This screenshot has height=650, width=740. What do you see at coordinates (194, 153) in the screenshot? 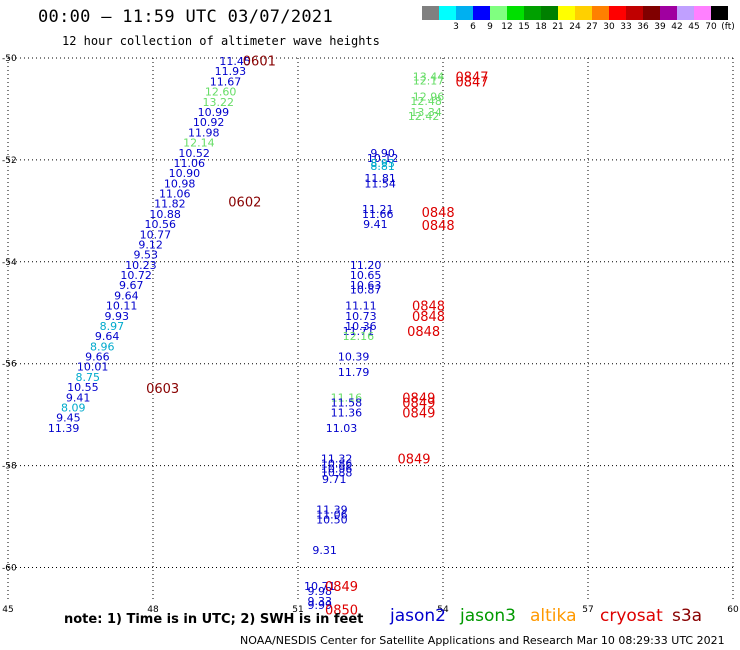
I see `wave-height-value: 10.52` at bounding box center [194, 153].